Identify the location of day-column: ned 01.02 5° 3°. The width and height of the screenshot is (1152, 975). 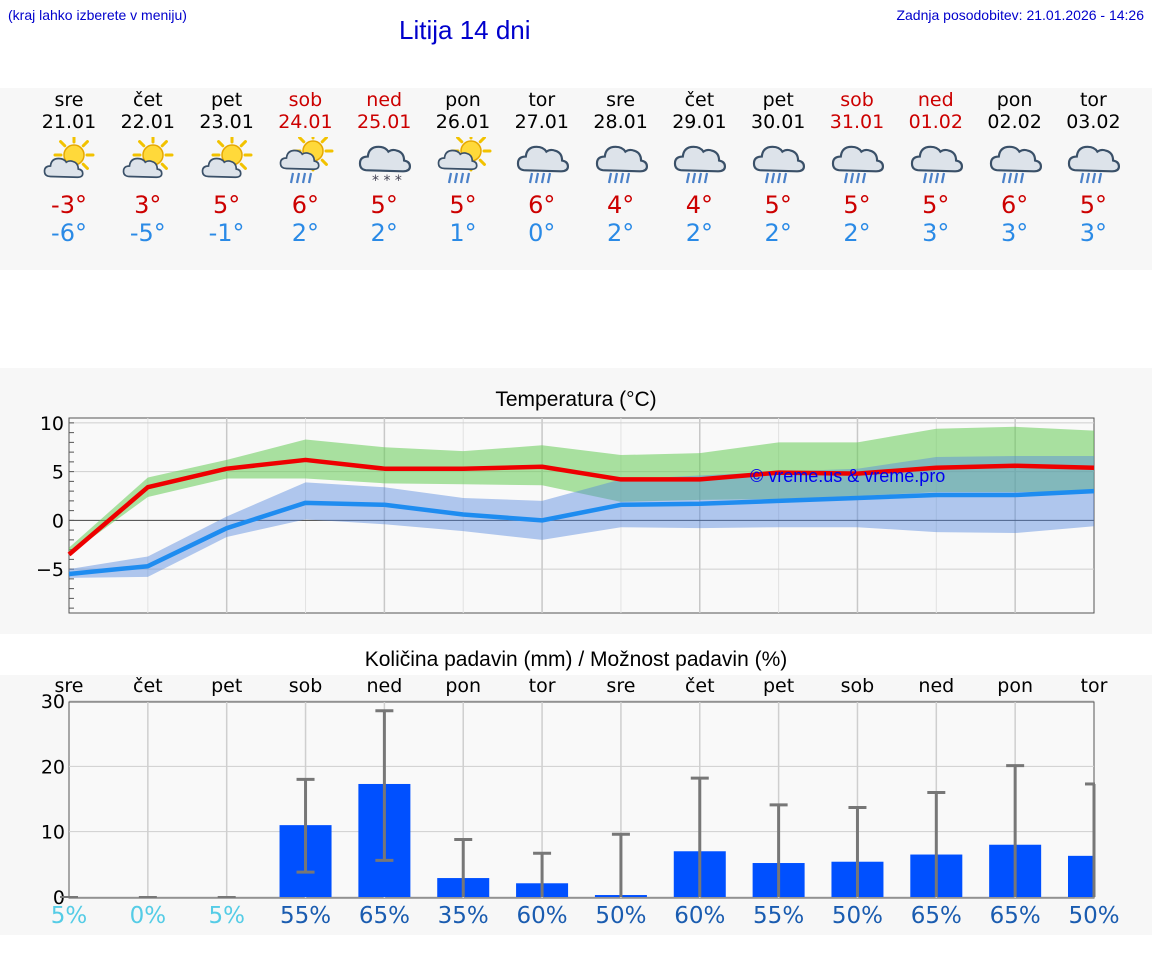
(936, 167).